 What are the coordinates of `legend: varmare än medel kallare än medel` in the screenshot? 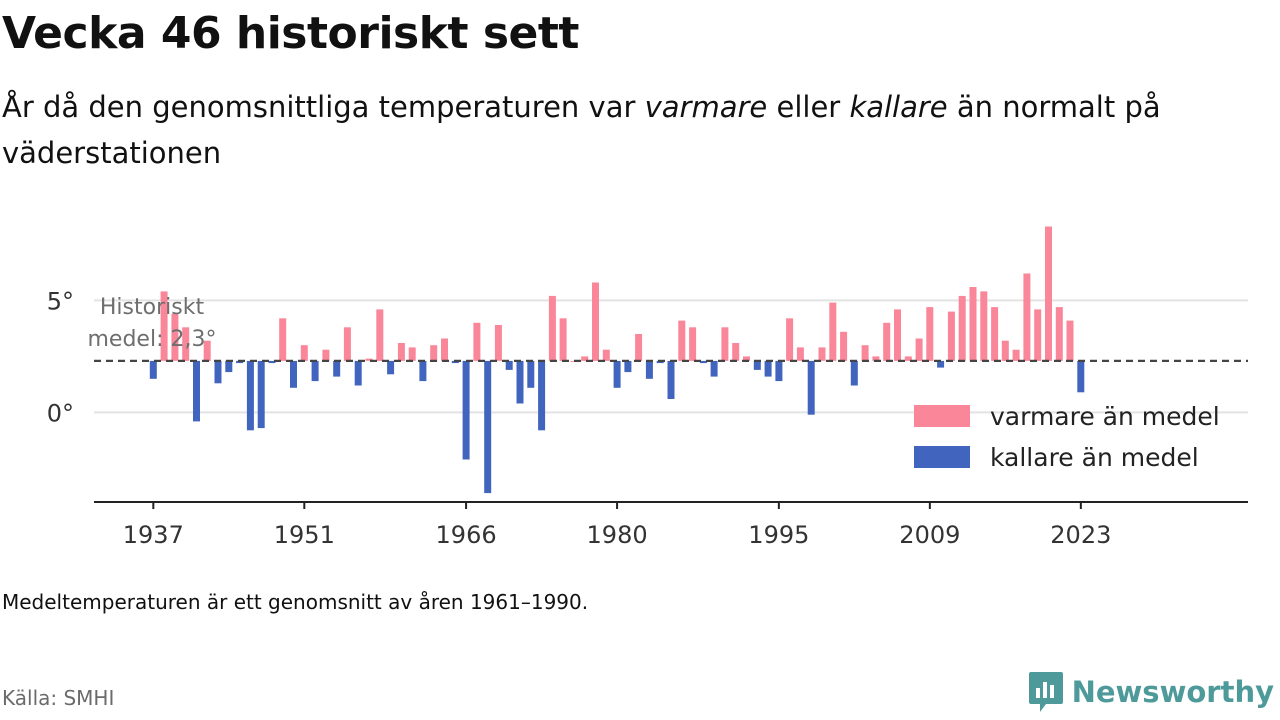 It's located at (1067, 437).